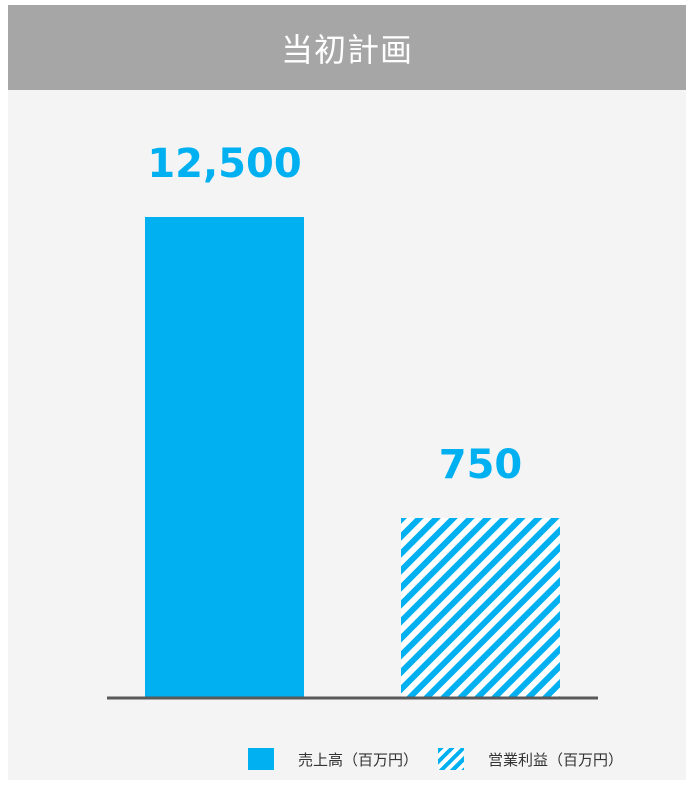 The image size is (686, 785). What do you see at coordinates (261, 759) in the screenshot?
I see `legend-swatch-solid` at bounding box center [261, 759].